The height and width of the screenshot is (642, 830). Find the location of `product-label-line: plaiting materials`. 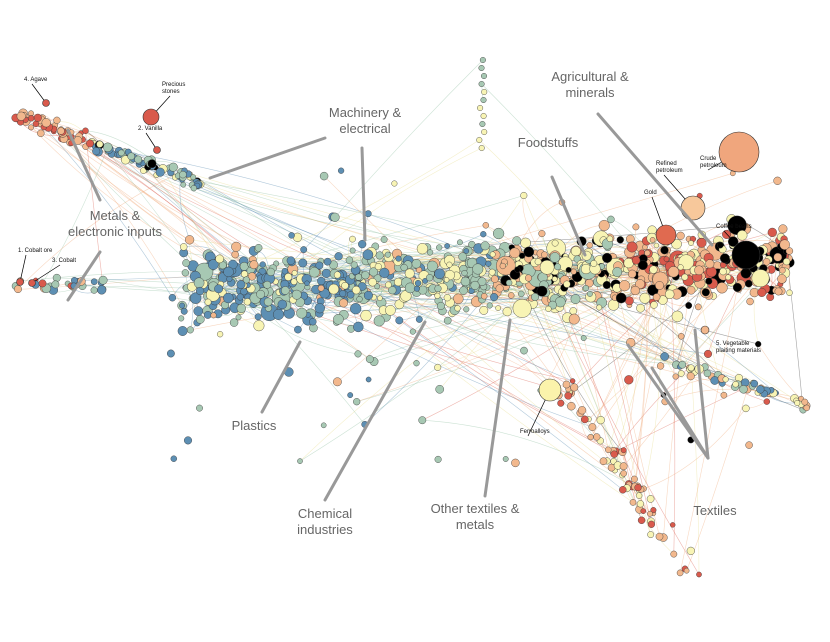

product-label-line: plaiting materials is located at coordinates (738, 351).